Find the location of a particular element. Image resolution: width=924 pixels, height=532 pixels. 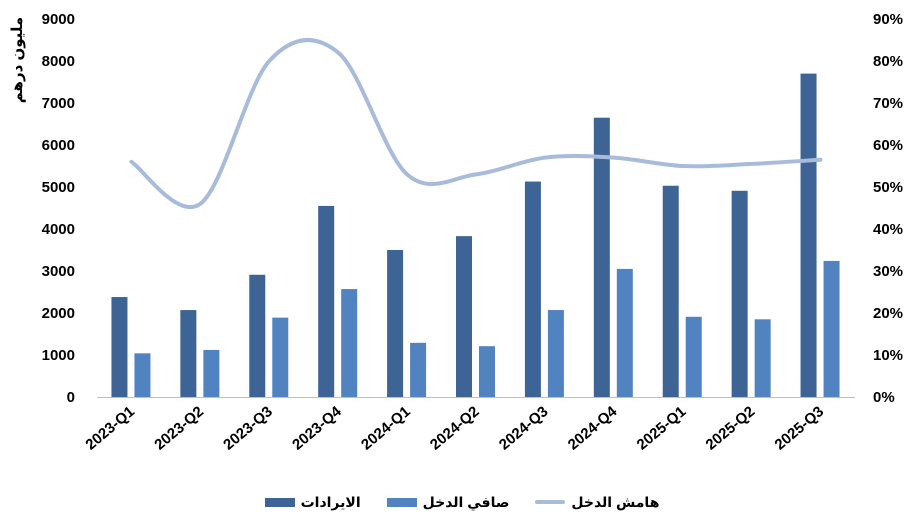

y-tick-label-left: 1000 is located at coordinates (58, 355).